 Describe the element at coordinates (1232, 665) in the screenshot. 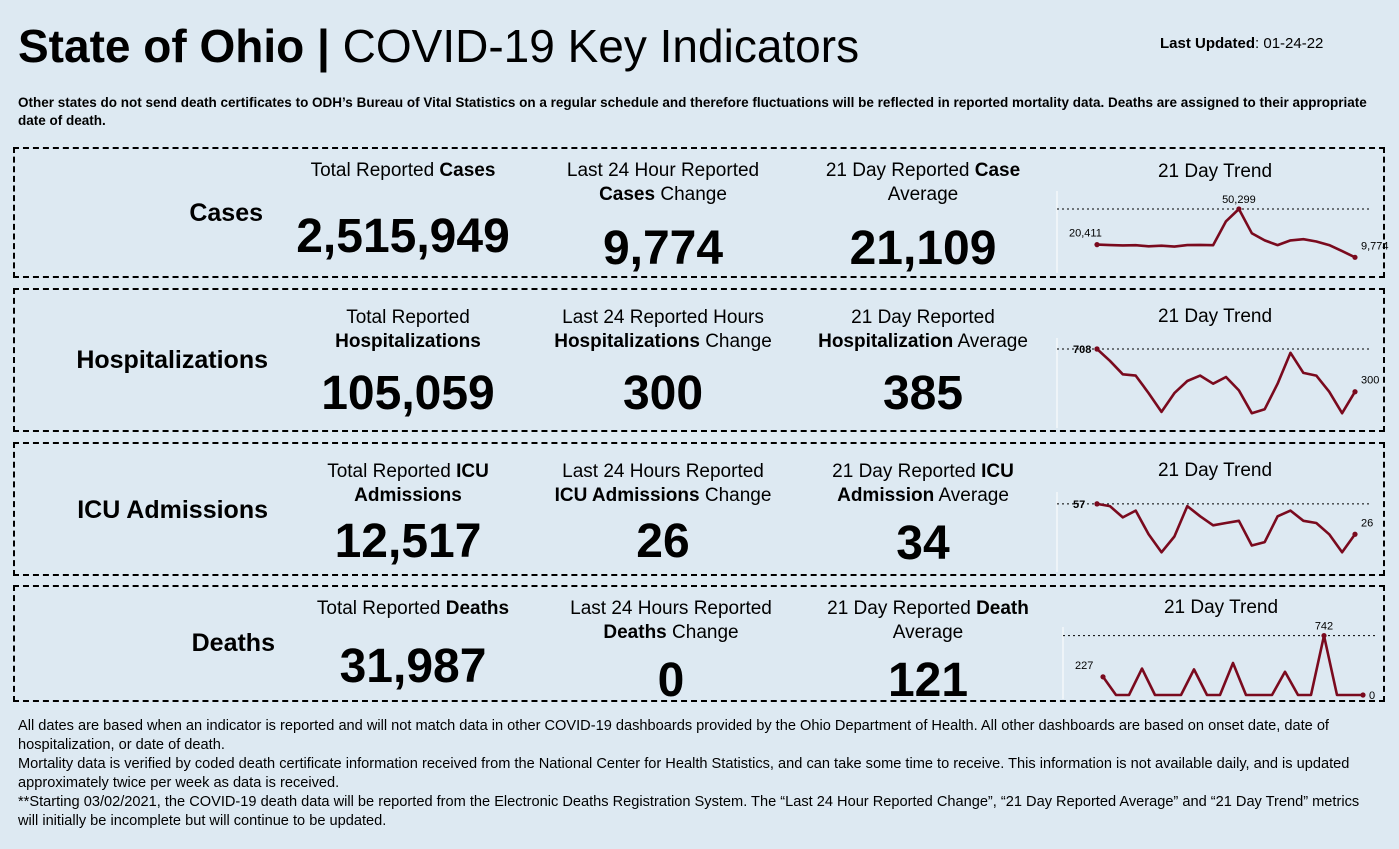

I see `deaths-trend-line` at that location.